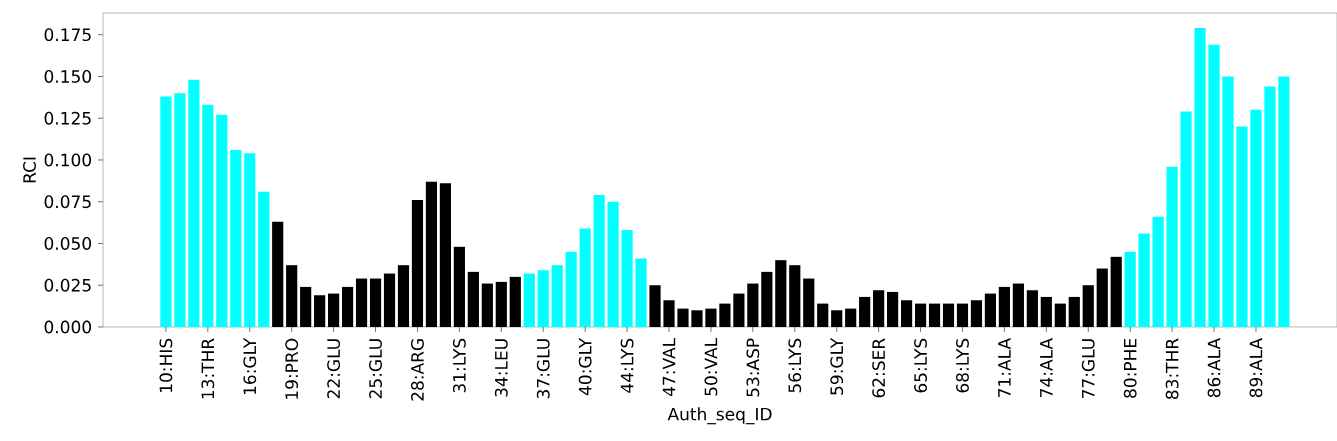 The height and width of the screenshot is (441, 1337). I want to click on x-tick-label: 77:GLU, so click(1088, 369).